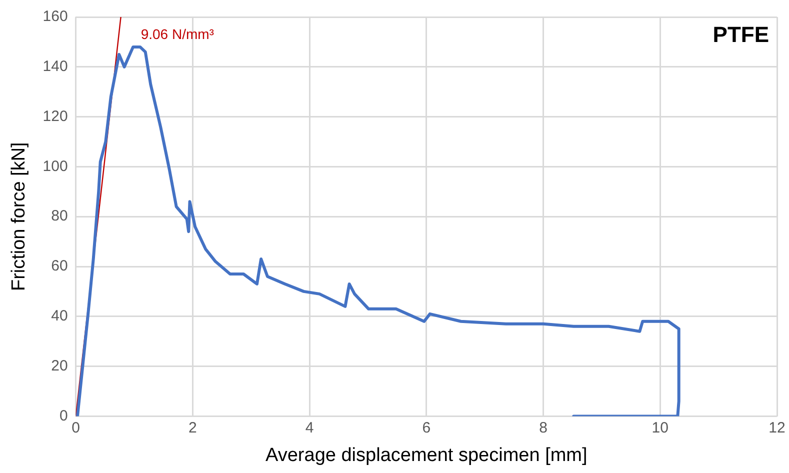  What do you see at coordinates (309, 427) in the screenshot?
I see `x-tick-label: 4` at bounding box center [309, 427].